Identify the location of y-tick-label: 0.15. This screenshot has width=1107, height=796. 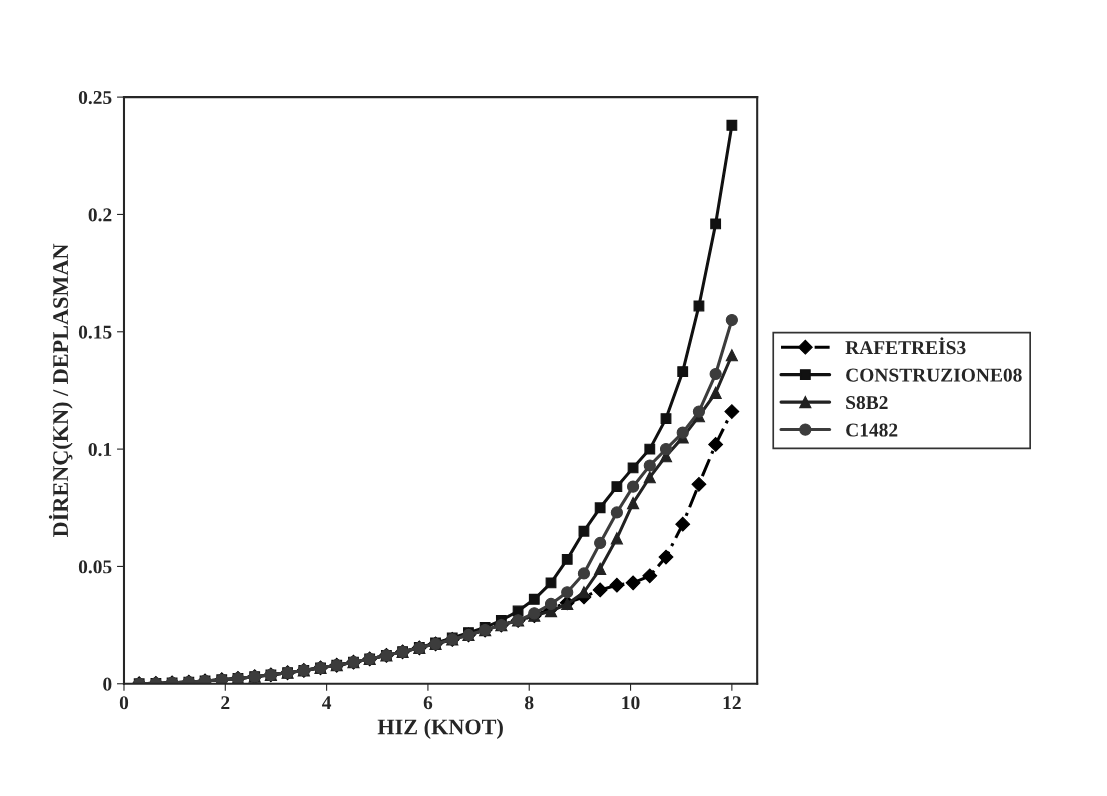
(95, 332).